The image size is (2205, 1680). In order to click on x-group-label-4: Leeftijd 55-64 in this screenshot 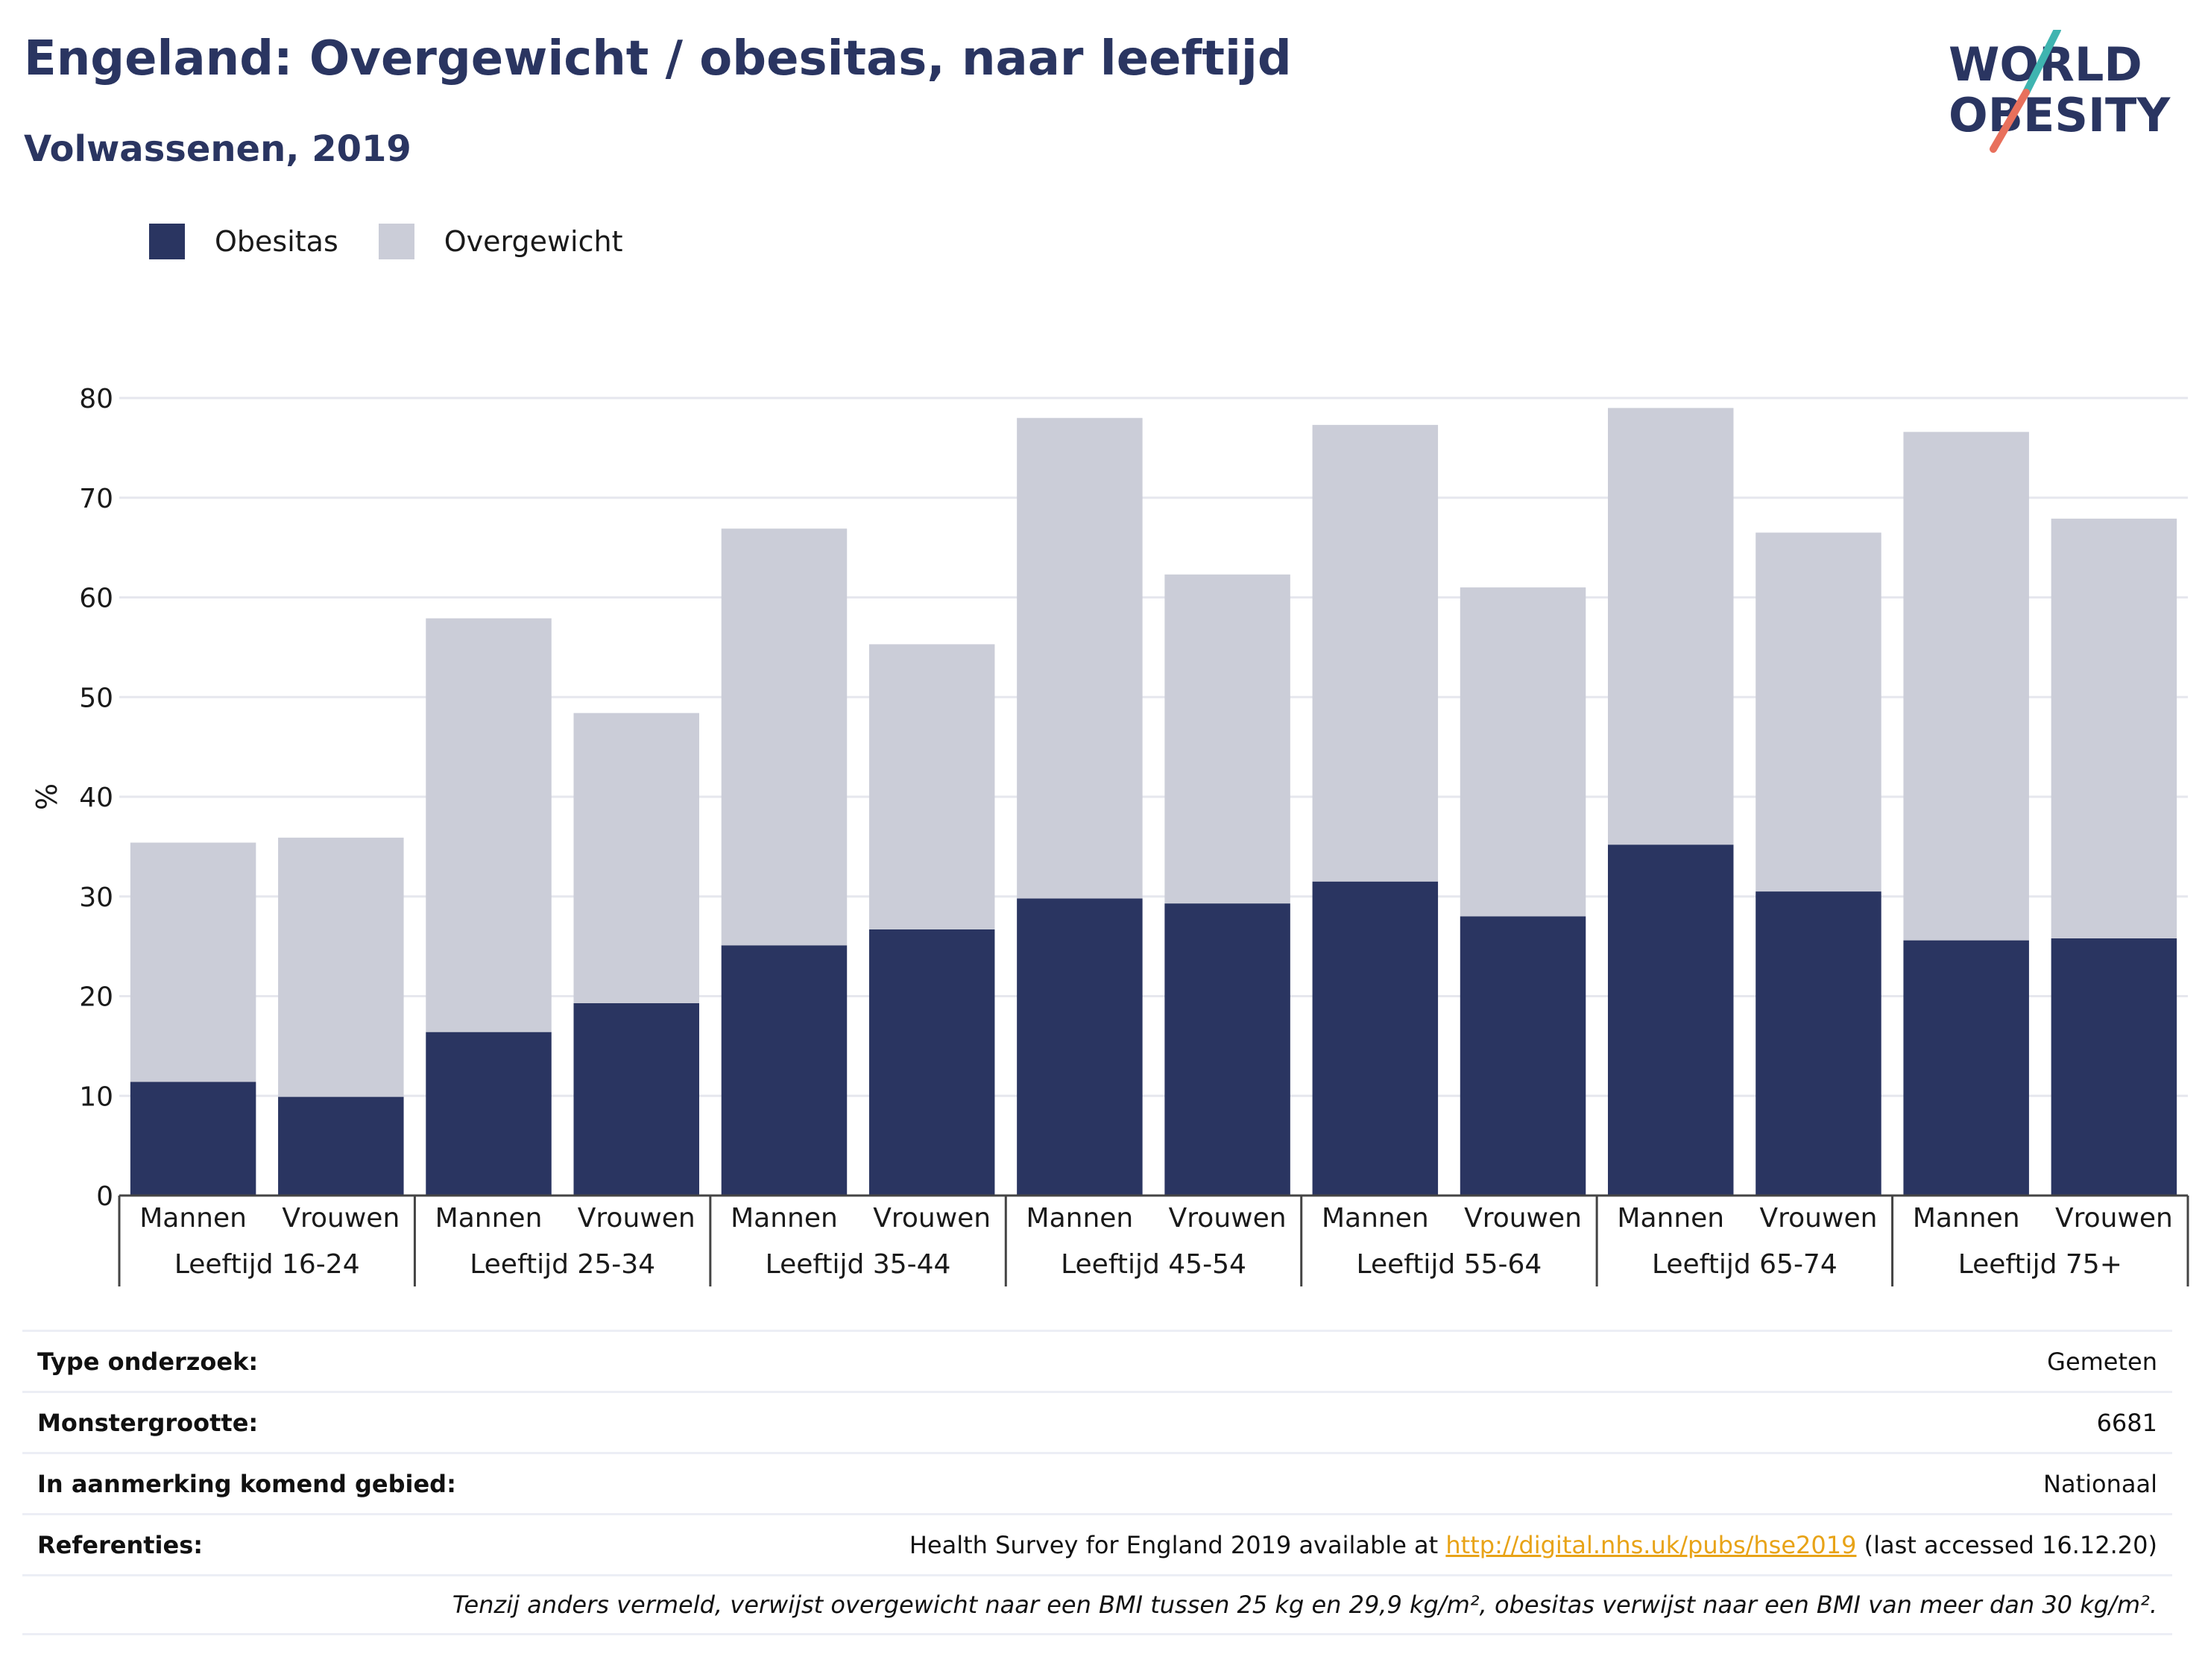, I will do `click(1449, 1264)`.